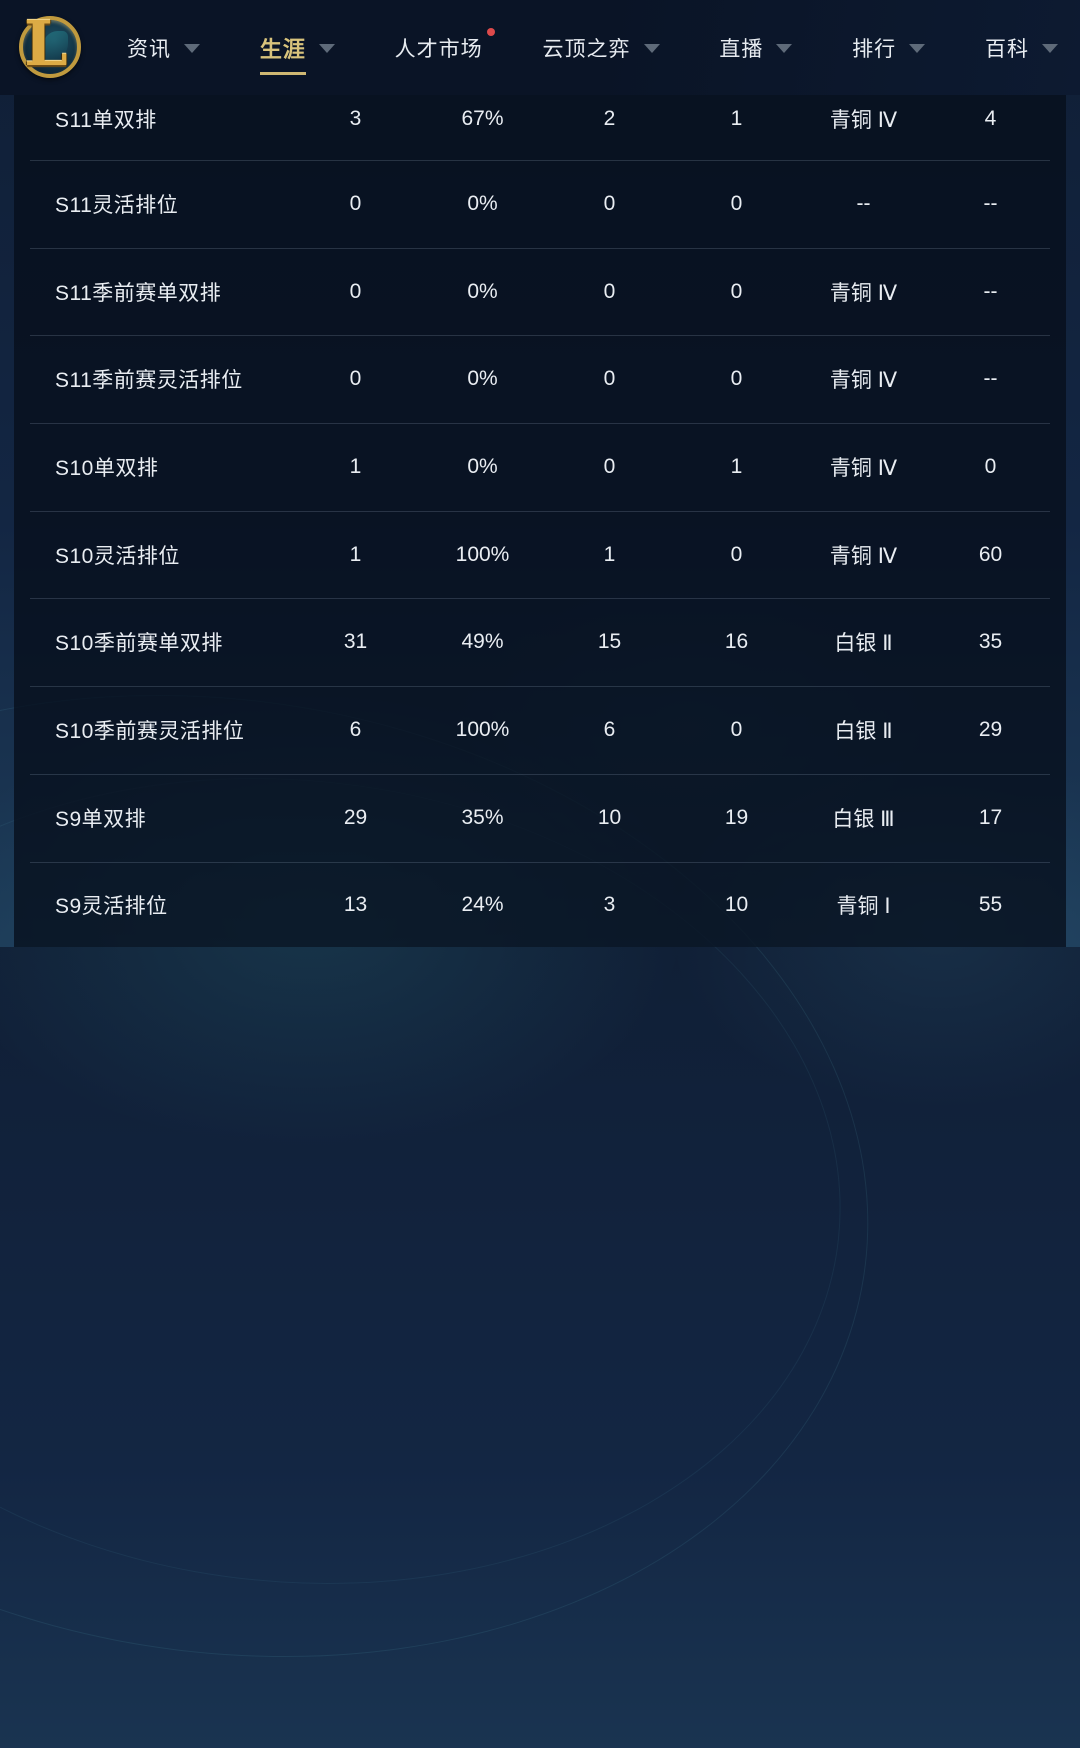 The height and width of the screenshot is (1748, 1080). I want to click on points-cell: 4, so click(990, 118).